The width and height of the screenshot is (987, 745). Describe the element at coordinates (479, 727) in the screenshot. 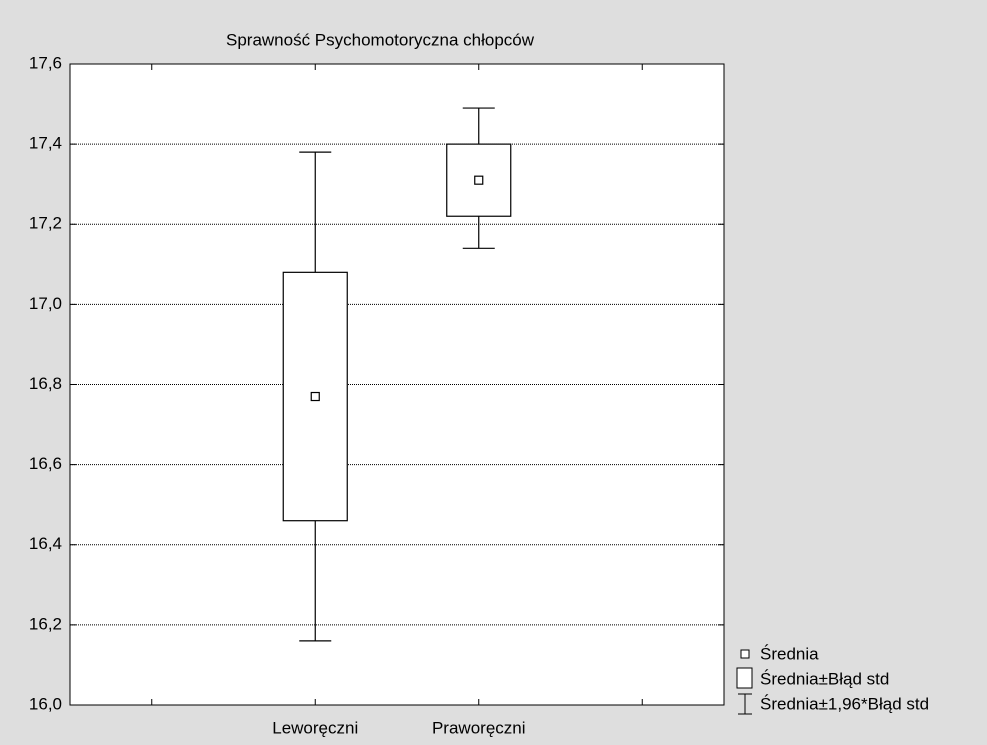

I see `x-tick-label: Praworęczni` at that location.